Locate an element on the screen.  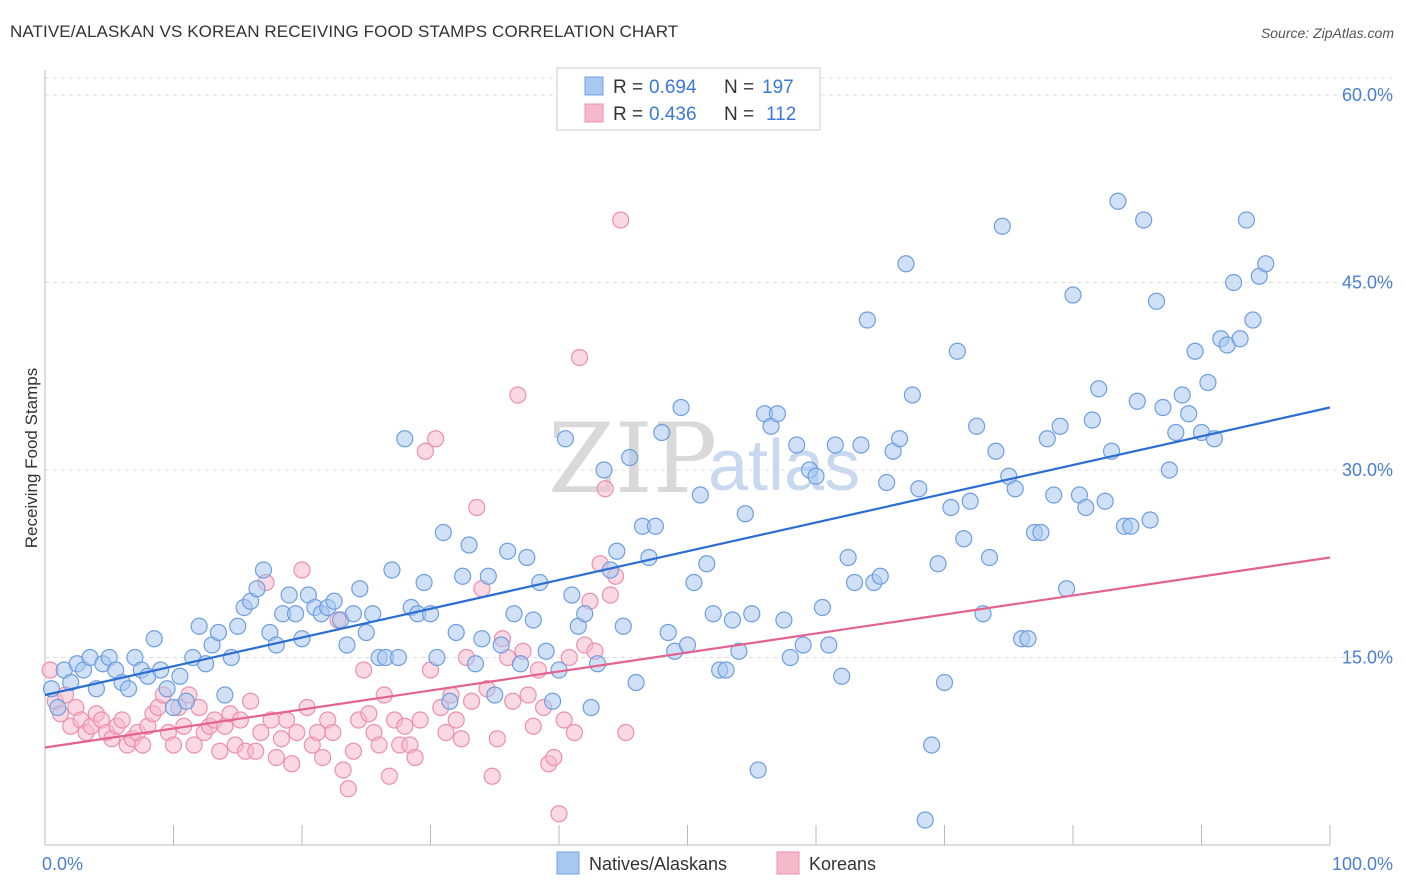
legend-n-label-2: N = is located at coordinates (739, 114).